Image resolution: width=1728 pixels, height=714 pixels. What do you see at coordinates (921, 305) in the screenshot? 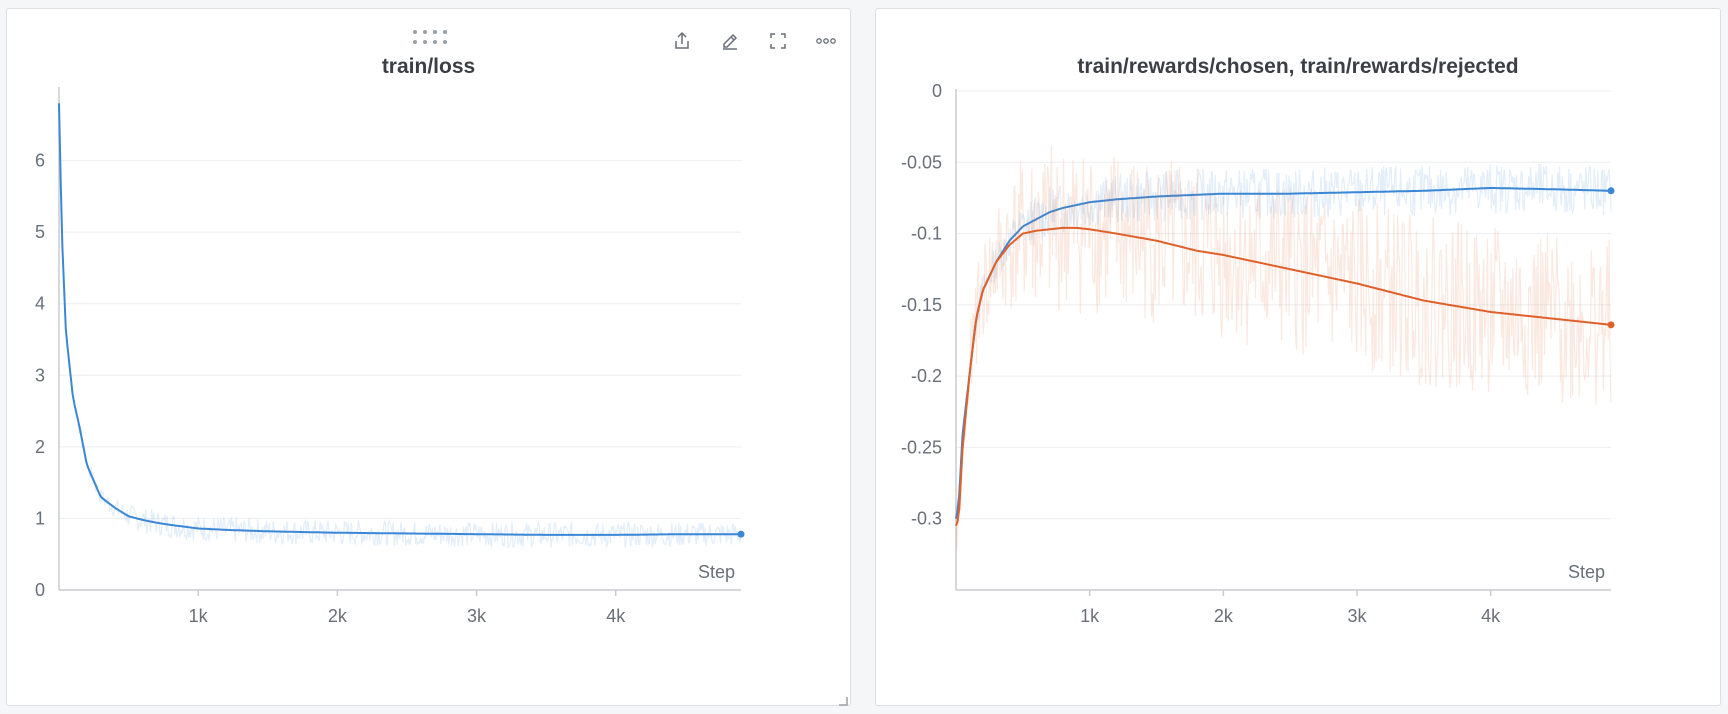
I see `y-tick-label: -0.15` at bounding box center [921, 305].